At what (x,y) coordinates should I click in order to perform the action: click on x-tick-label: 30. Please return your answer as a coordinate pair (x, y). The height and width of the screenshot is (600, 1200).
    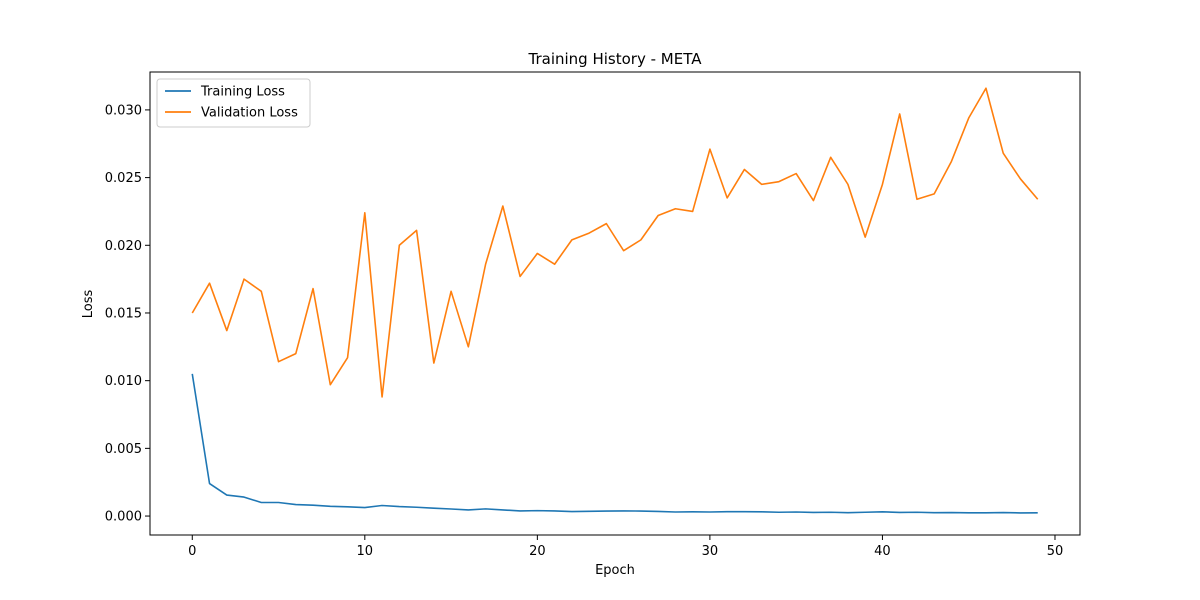
    Looking at the image, I should click on (710, 551).